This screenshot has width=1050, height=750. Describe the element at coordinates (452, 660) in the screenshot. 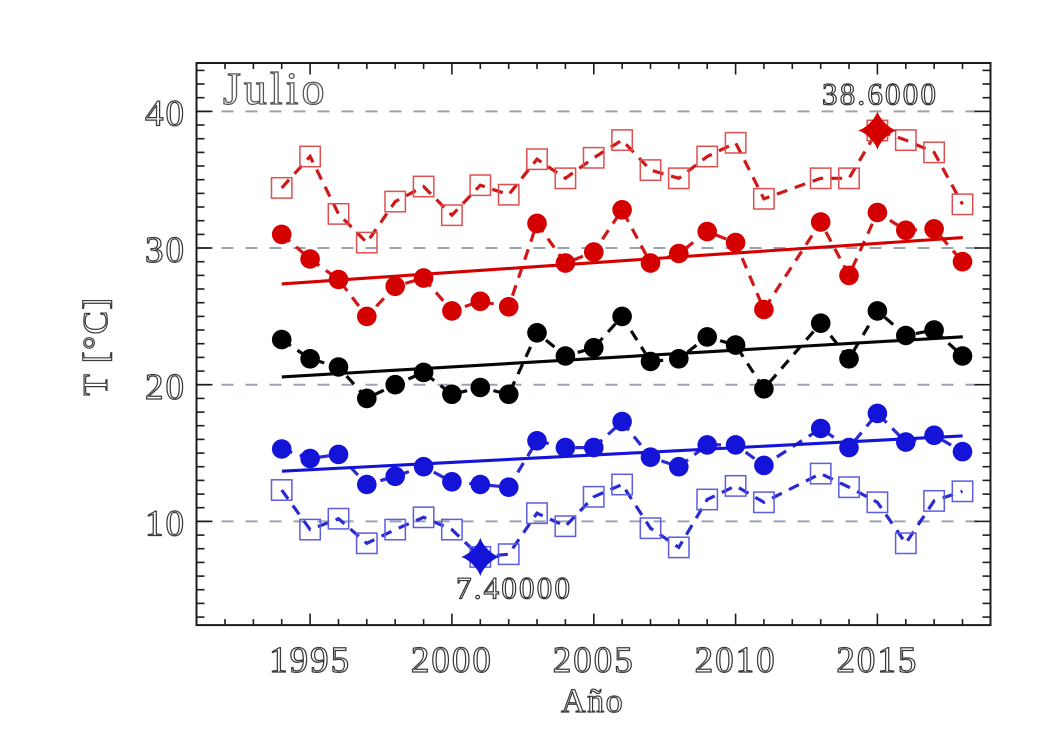

I see `svg-text: 2000` at that location.